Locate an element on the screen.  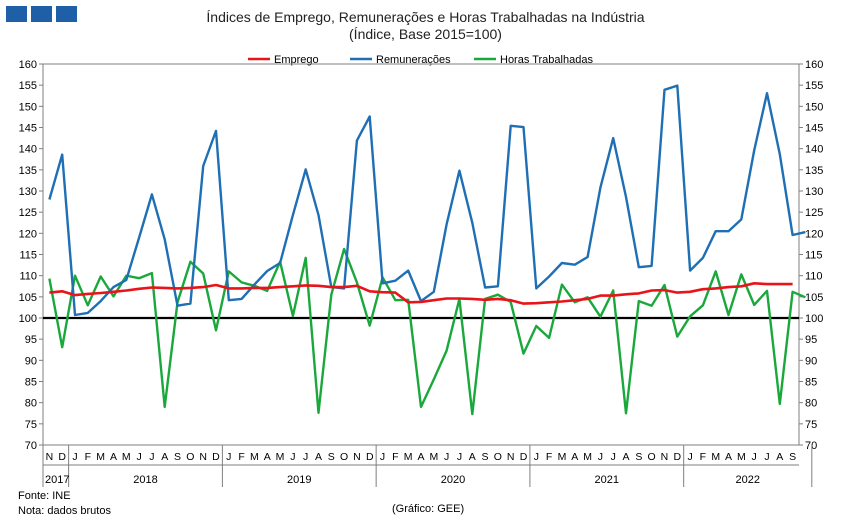
x-year-label: 2021 is located at coordinates (607, 480).